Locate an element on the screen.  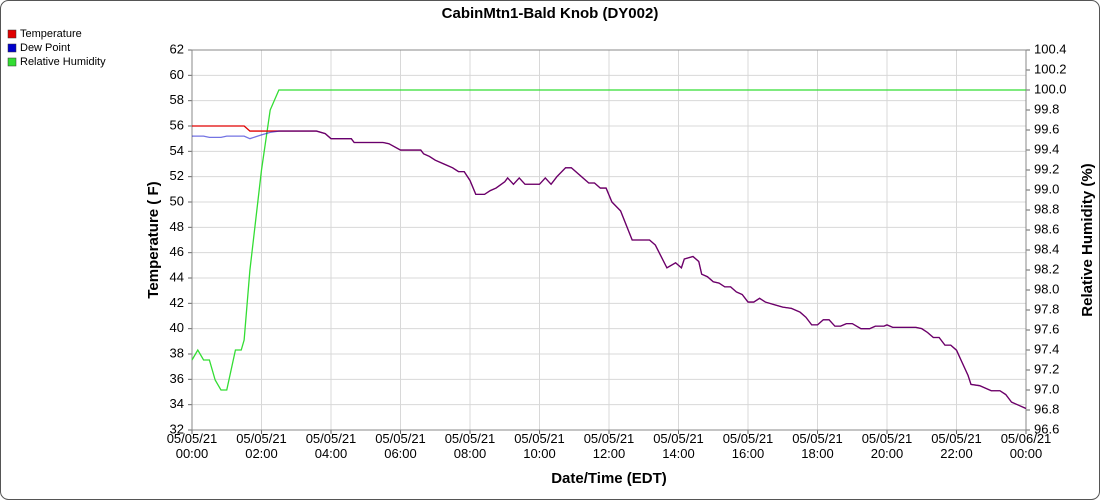
y-tick-label: 56 is located at coordinates (177, 124).